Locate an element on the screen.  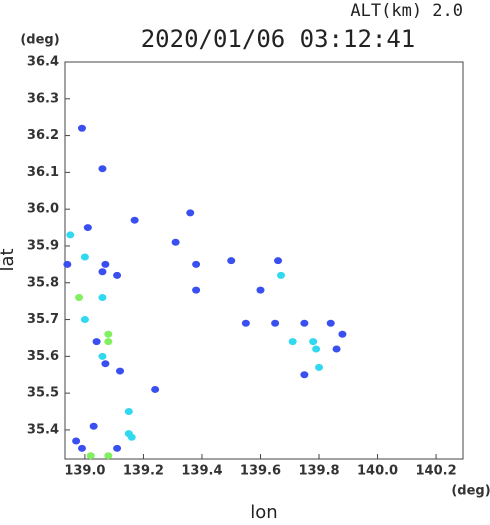
x-tick-label: 140.2 is located at coordinates (436, 471).